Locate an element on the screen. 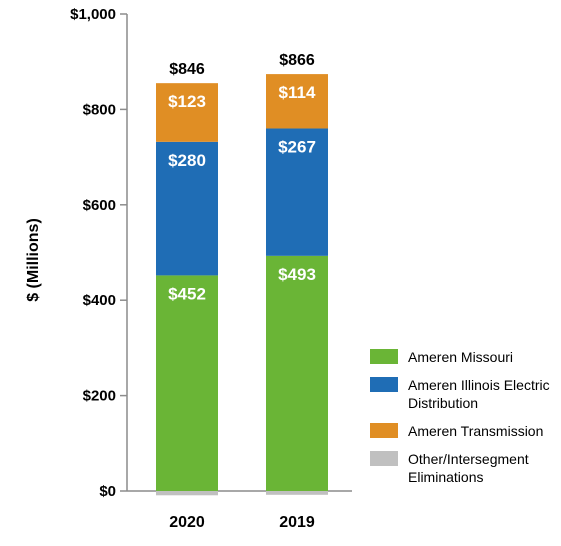 Image resolution: width=561 pixels, height=546 pixels. segment-value-label: $123 is located at coordinates (187, 101).